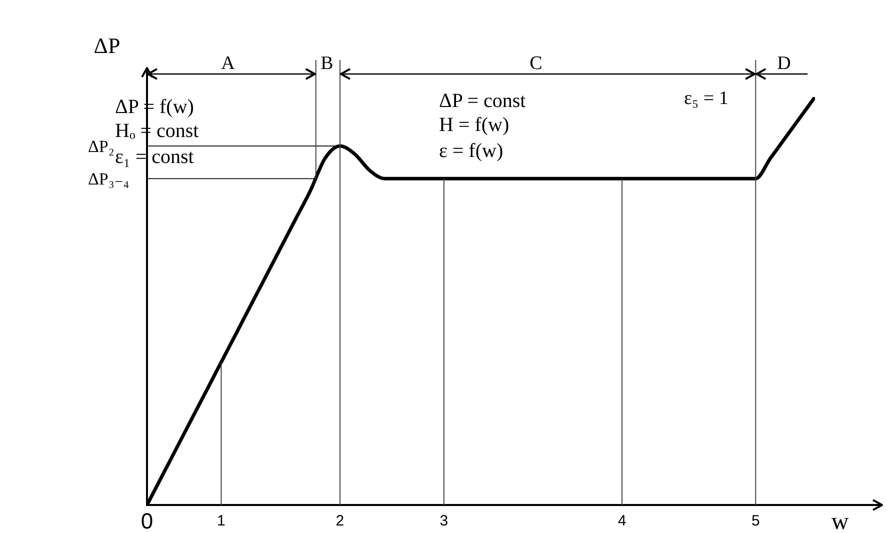  What do you see at coordinates (228, 63) in the screenshot?
I see `text: A` at bounding box center [228, 63].